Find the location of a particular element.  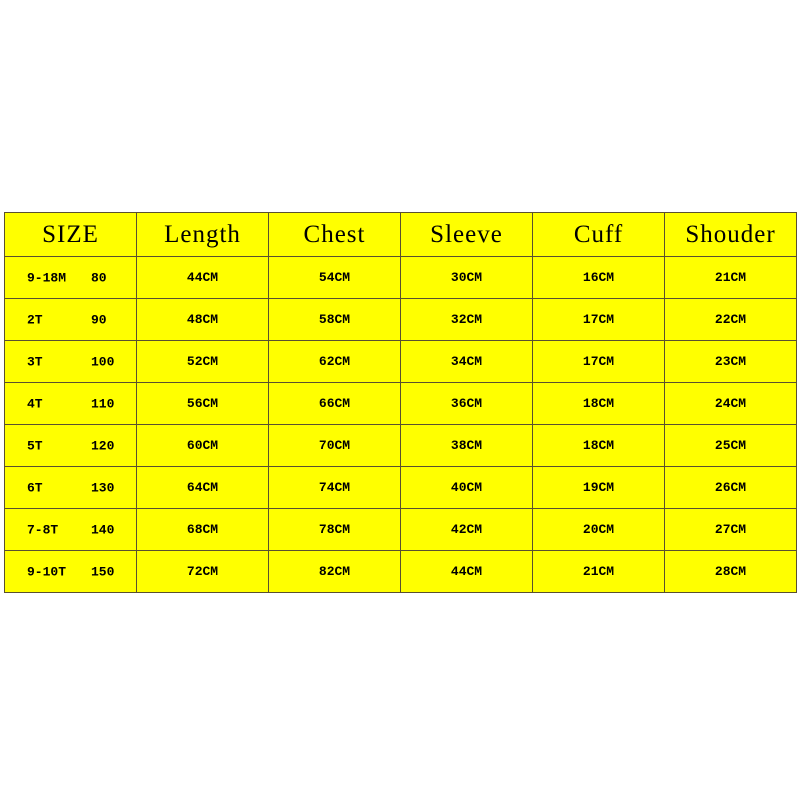

chest-cell: 82CM is located at coordinates (334, 571).